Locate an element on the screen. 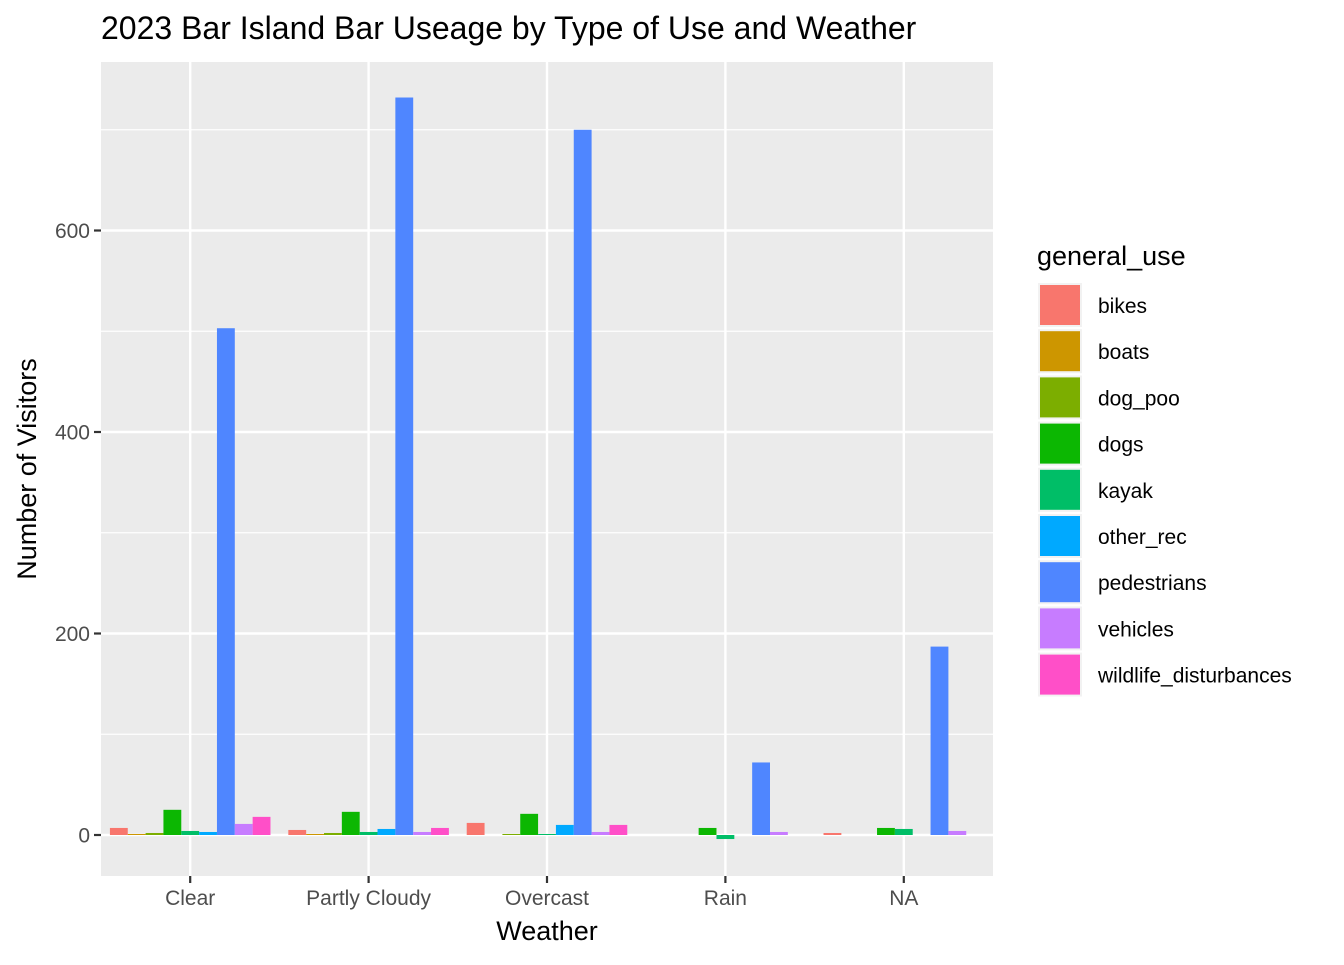  x-tick-label: Rain is located at coordinates (725, 898).